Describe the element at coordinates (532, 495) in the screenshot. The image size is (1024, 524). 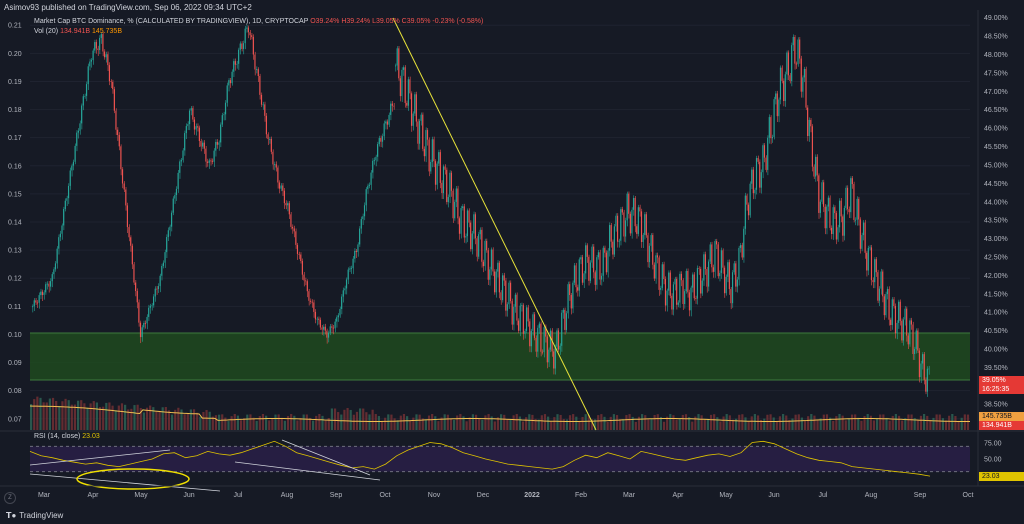
I see `x-axis-tick-label: 2022` at that location.